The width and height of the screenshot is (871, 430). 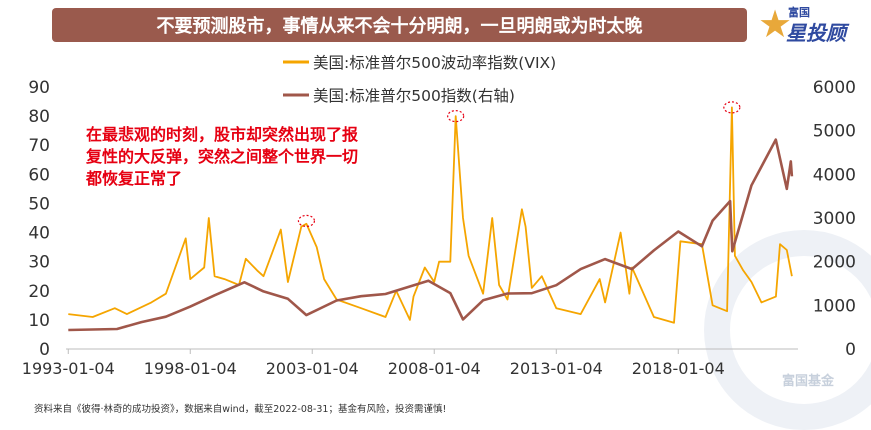 I want to click on left-axis-tick-label: 40, so click(x=39, y=234).